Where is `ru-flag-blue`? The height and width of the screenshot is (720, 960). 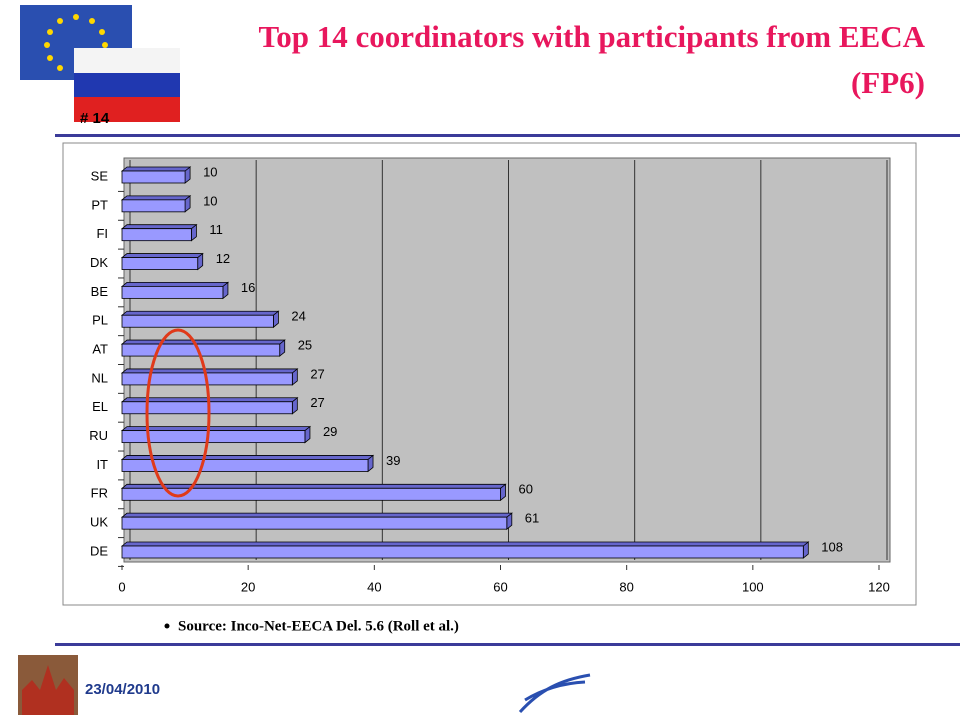 ru-flag-blue is located at coordinates (127, 85).